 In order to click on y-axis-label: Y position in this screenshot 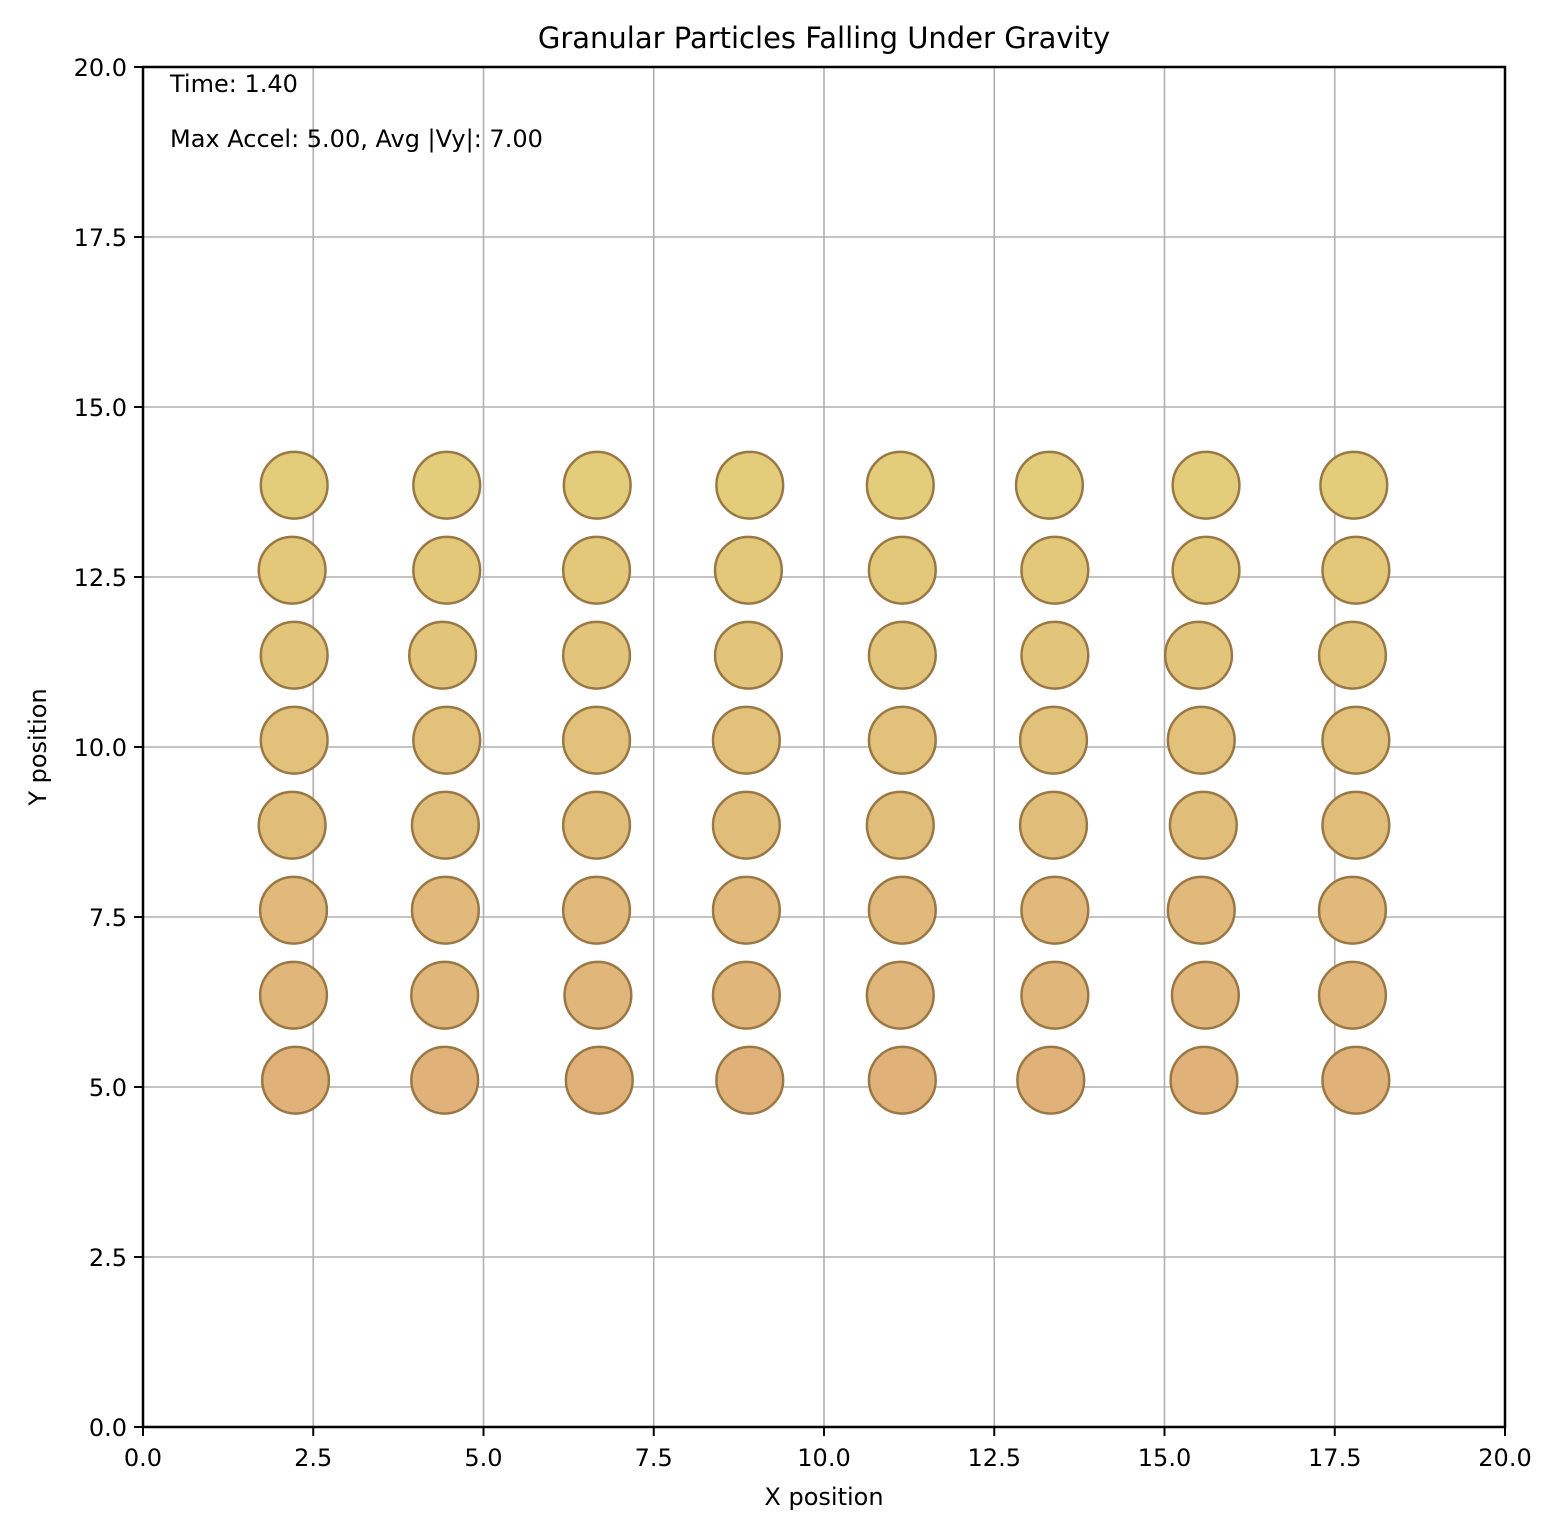, I will do `click(38, 747)`.